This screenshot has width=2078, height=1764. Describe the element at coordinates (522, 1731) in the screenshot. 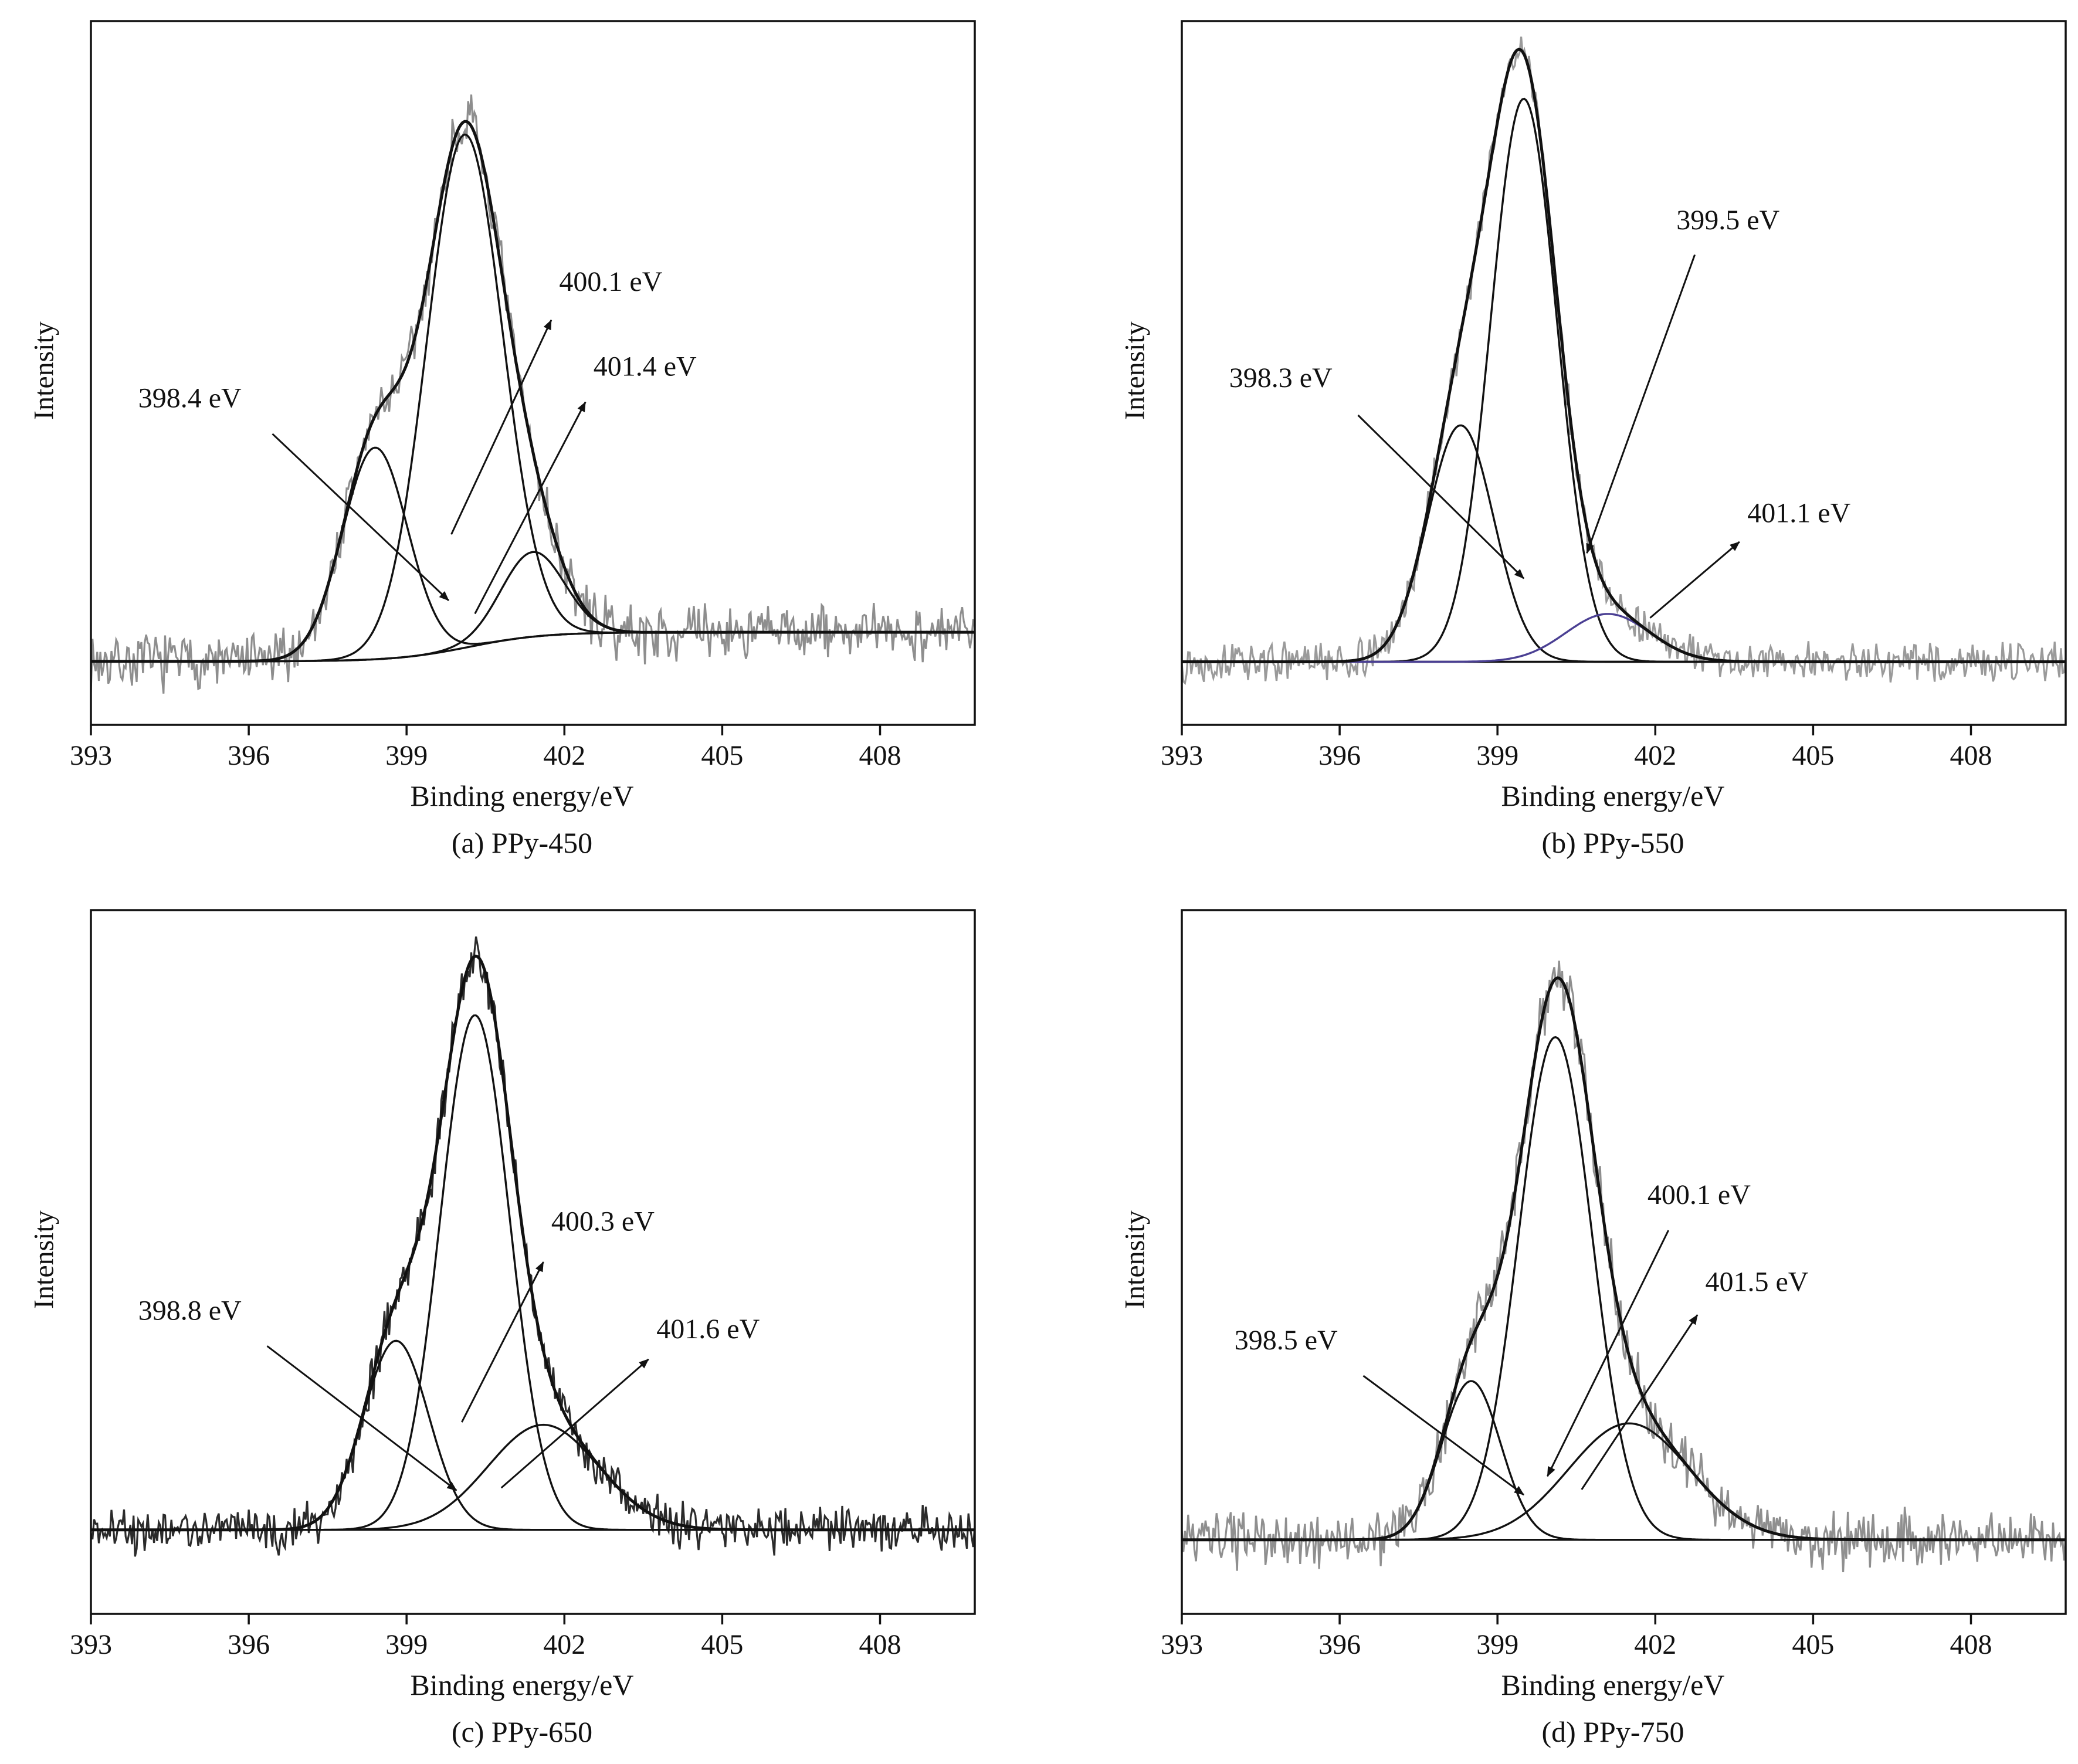

I see `panel-caption-c: (c) PPy-650` at that location.